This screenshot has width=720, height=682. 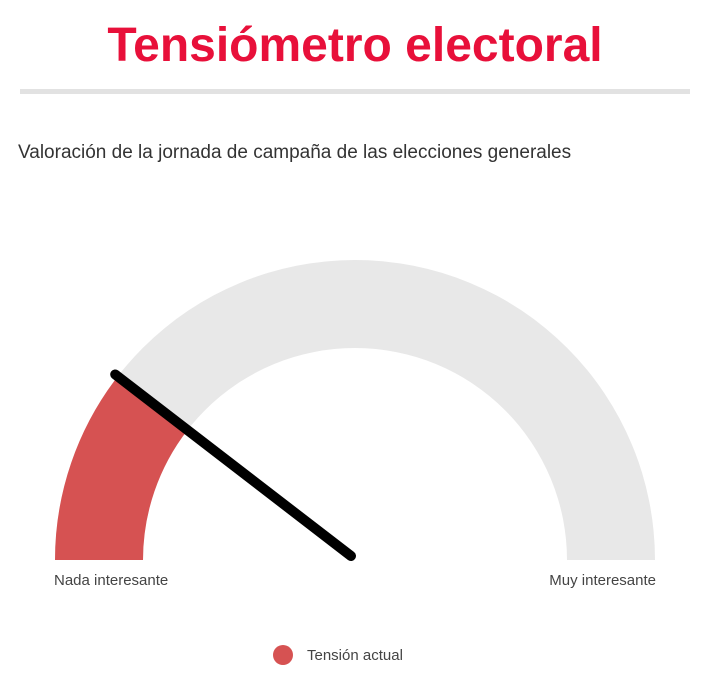 I want to click on gauge-value-band, so click(x=121, y=468).